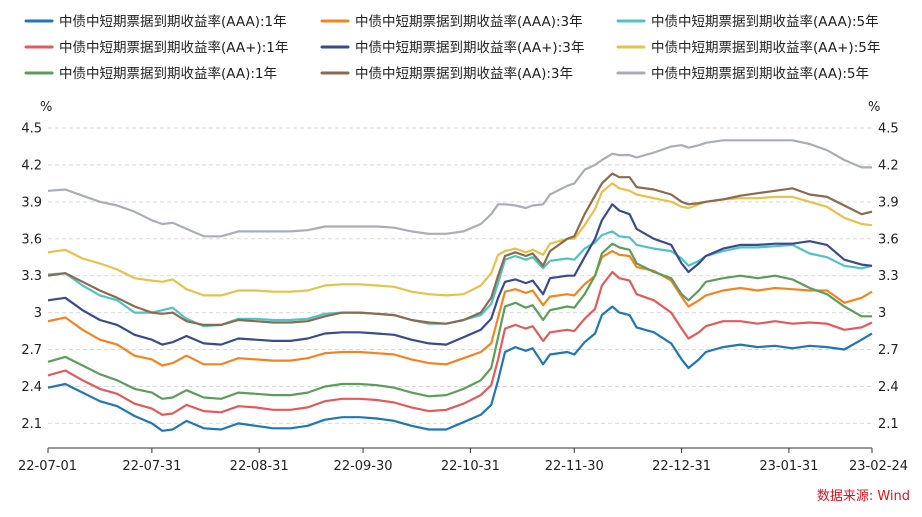  I want to click on legend-label: 中债中短期票据到期收益率(AA):5年, so click(760, 73).